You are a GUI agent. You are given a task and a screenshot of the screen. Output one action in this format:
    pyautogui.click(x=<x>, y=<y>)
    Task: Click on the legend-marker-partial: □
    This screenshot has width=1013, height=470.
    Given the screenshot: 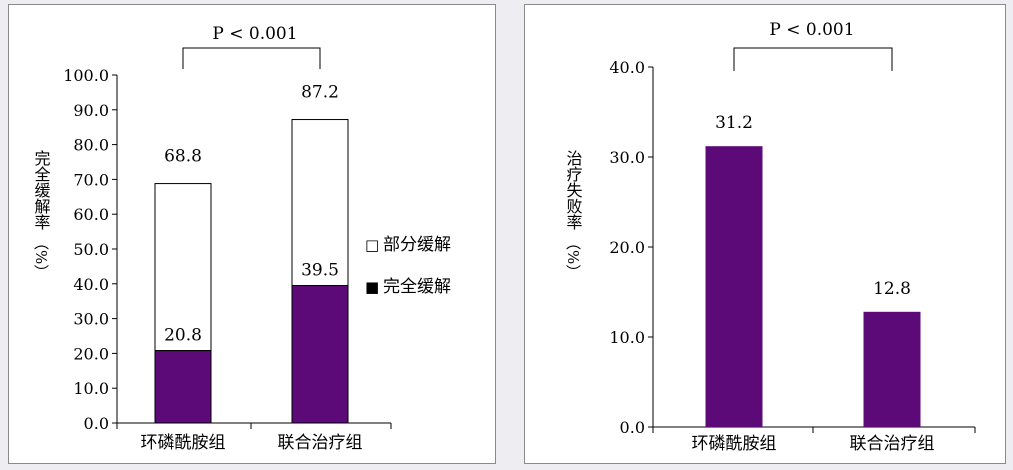 What is the action you would take?
    pyautogui.click(x=372, y=245)
    